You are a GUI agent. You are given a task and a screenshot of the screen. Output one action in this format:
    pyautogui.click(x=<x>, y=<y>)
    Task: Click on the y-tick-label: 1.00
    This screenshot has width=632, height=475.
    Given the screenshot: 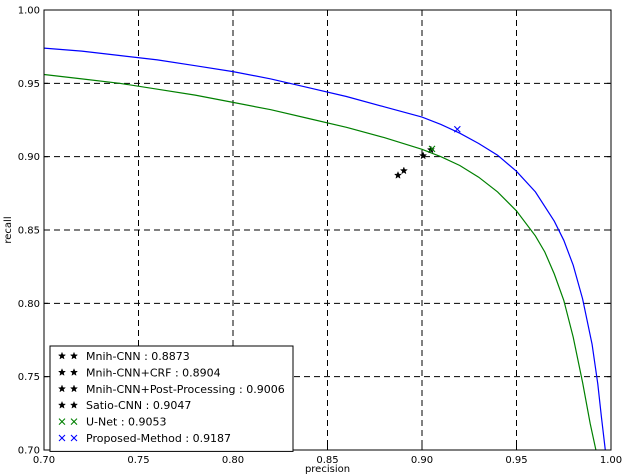 What is the action you would take?
    pyautogui.click(x=29, y=11)
    